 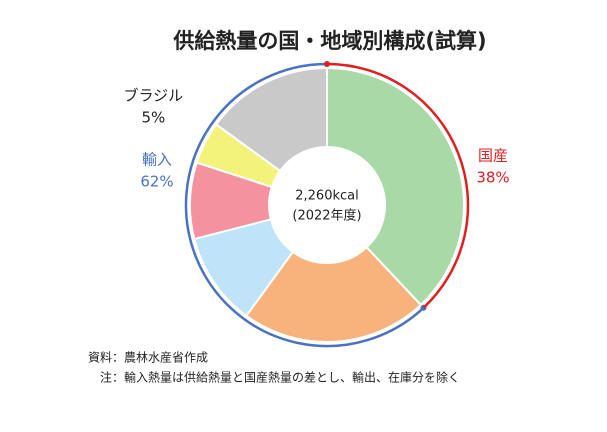 What do you see at coordinates (157, 160) in the screenshot?
I see `group-label: 輸入` at bounding box center [157, 160].